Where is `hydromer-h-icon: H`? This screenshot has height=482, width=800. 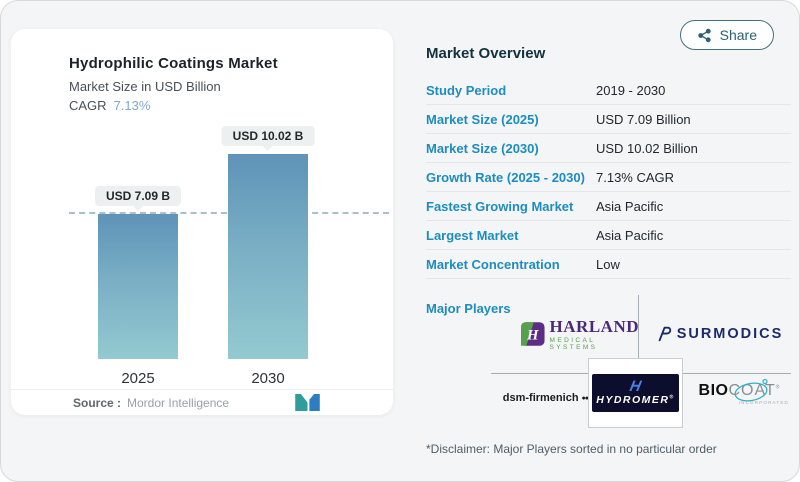 hydromer-h-icon: H is located at coordinates (635, 387).